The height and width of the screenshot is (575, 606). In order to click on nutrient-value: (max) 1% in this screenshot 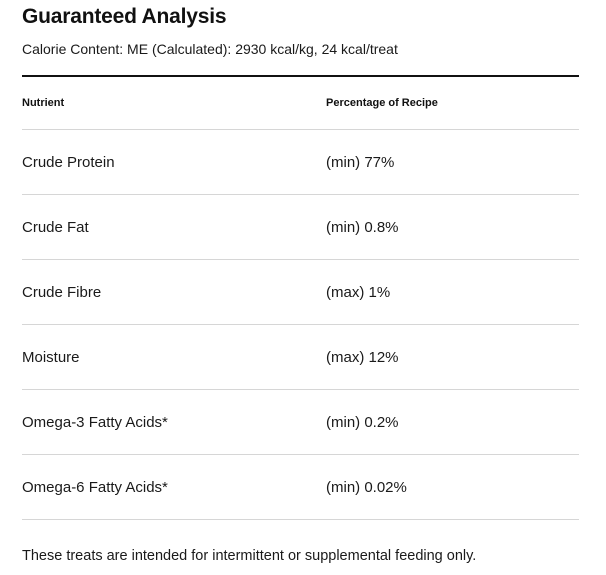, I will do `click(452, 292)`.